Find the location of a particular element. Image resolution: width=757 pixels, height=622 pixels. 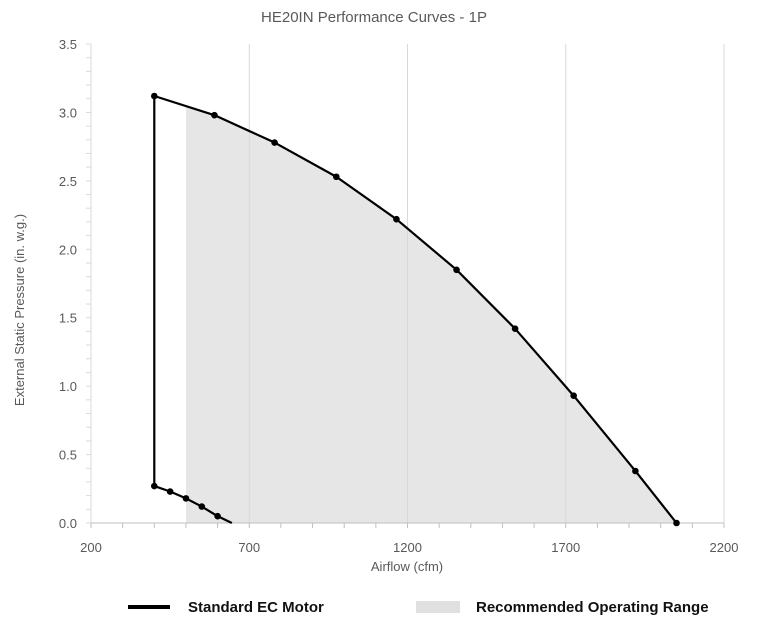

legend-label: Recommended Operating Range is located at coordinates (592, 607).